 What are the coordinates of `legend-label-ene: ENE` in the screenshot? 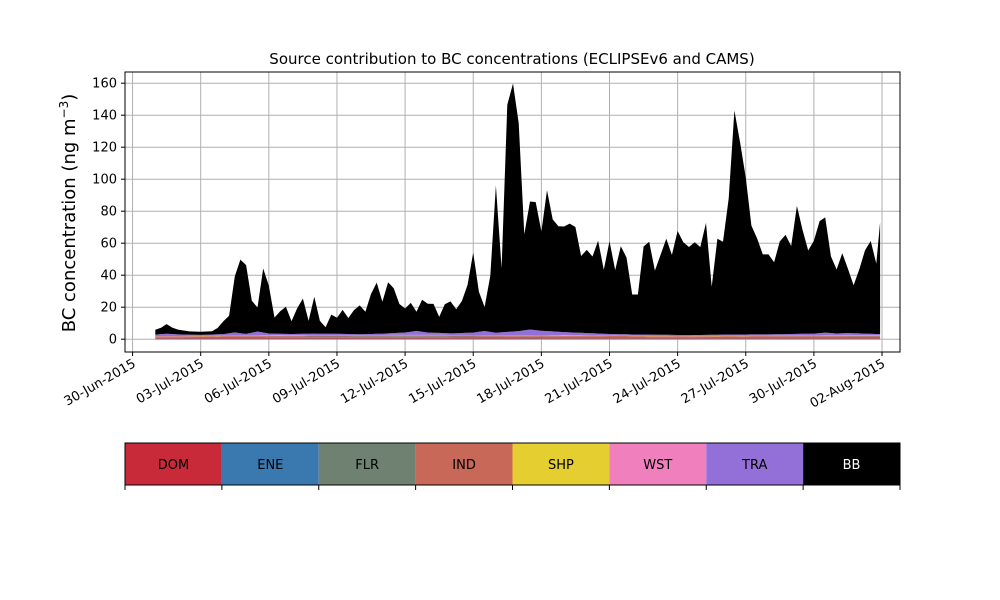 It's located at (270, 465).